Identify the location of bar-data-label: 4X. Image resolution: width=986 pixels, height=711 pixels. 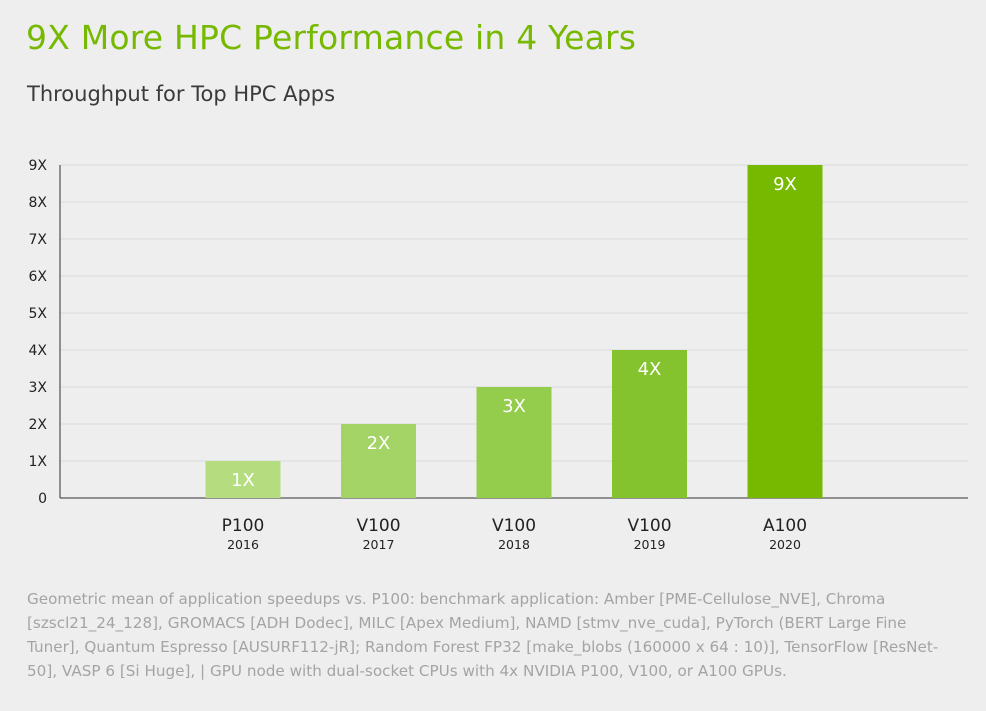
(650, 369).